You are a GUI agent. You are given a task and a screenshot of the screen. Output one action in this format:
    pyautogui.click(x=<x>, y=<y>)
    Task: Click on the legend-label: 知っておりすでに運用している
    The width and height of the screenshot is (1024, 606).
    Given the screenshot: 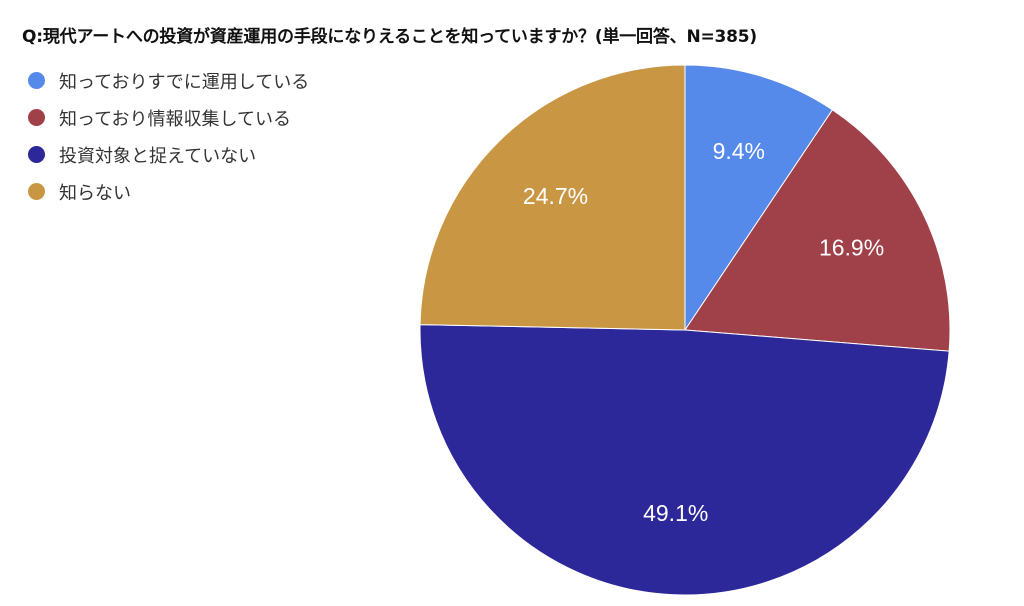 What is the action you would take?
    pyautogui.click(x=184, y=82)
    